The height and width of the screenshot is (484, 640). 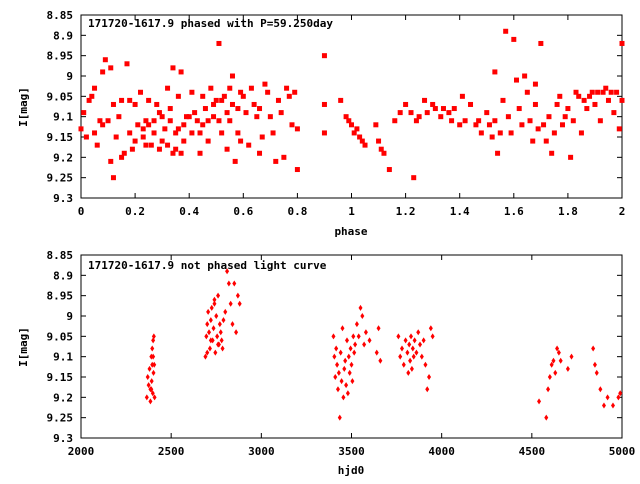 What do you see at coordinates (60, 96) in the screenshot?
I see `phased-y-tick-label: 9.05` at bounding box center [60, 96].